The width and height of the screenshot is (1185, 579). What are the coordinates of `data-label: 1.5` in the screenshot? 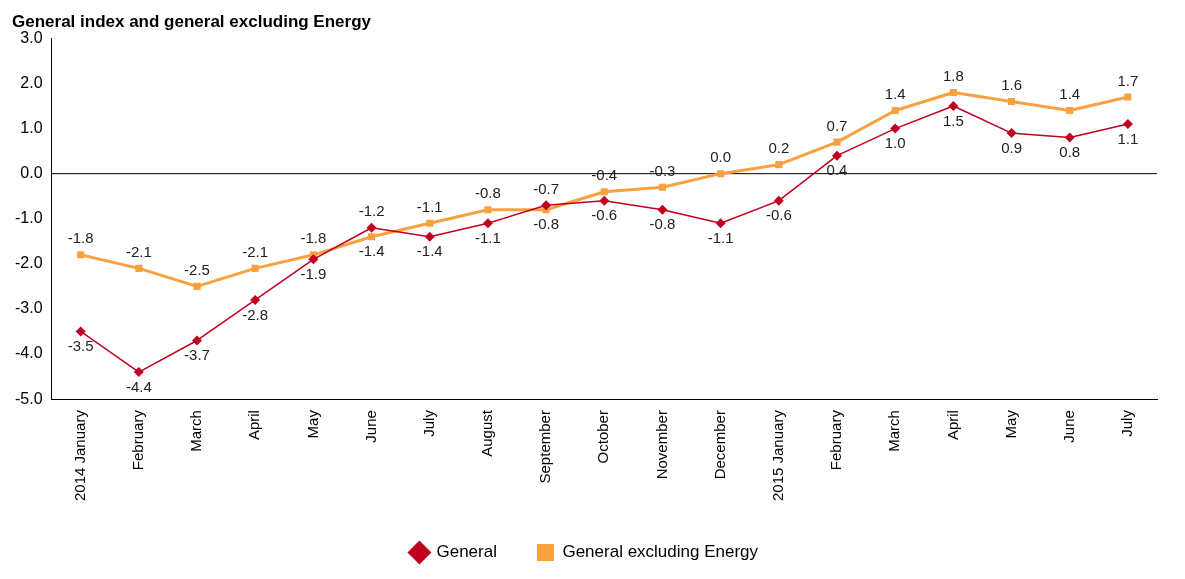 It's located at (953, 120).